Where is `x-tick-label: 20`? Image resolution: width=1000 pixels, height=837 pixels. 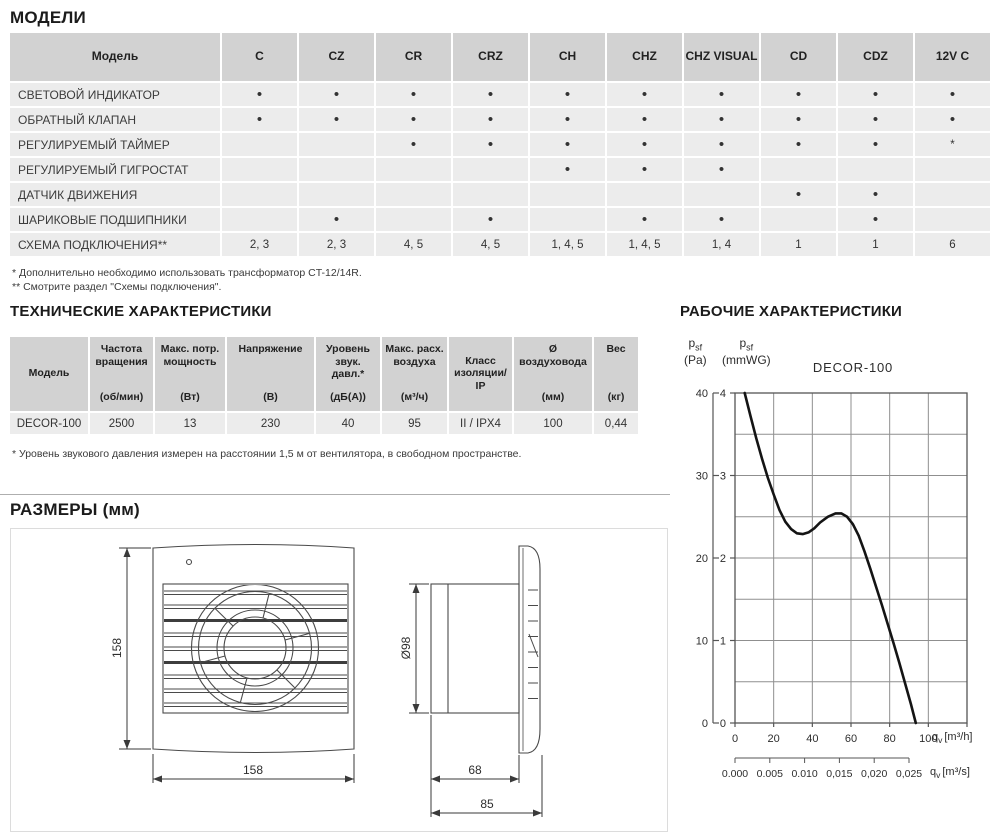 x-tick-label: 20 is located at coordinates (774, 739).